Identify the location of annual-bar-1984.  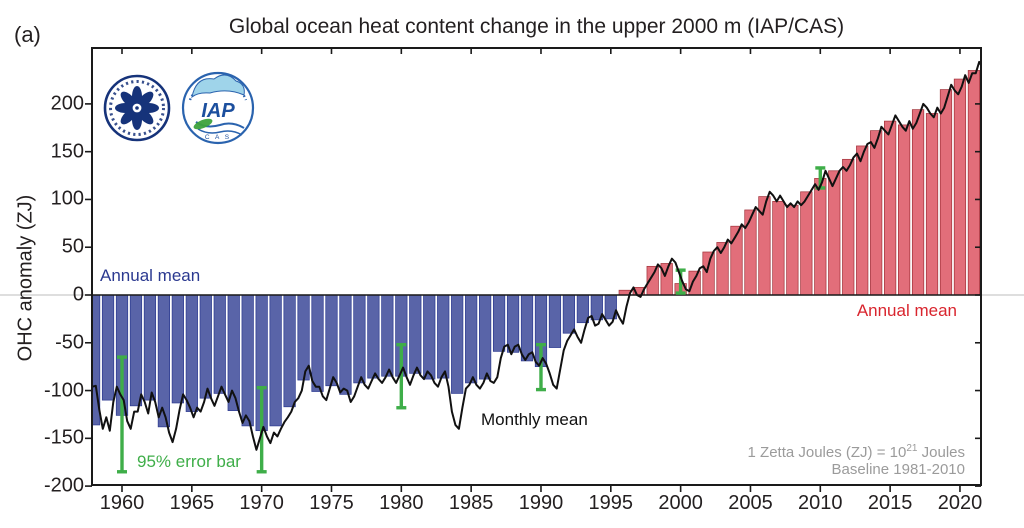
(457, 344).